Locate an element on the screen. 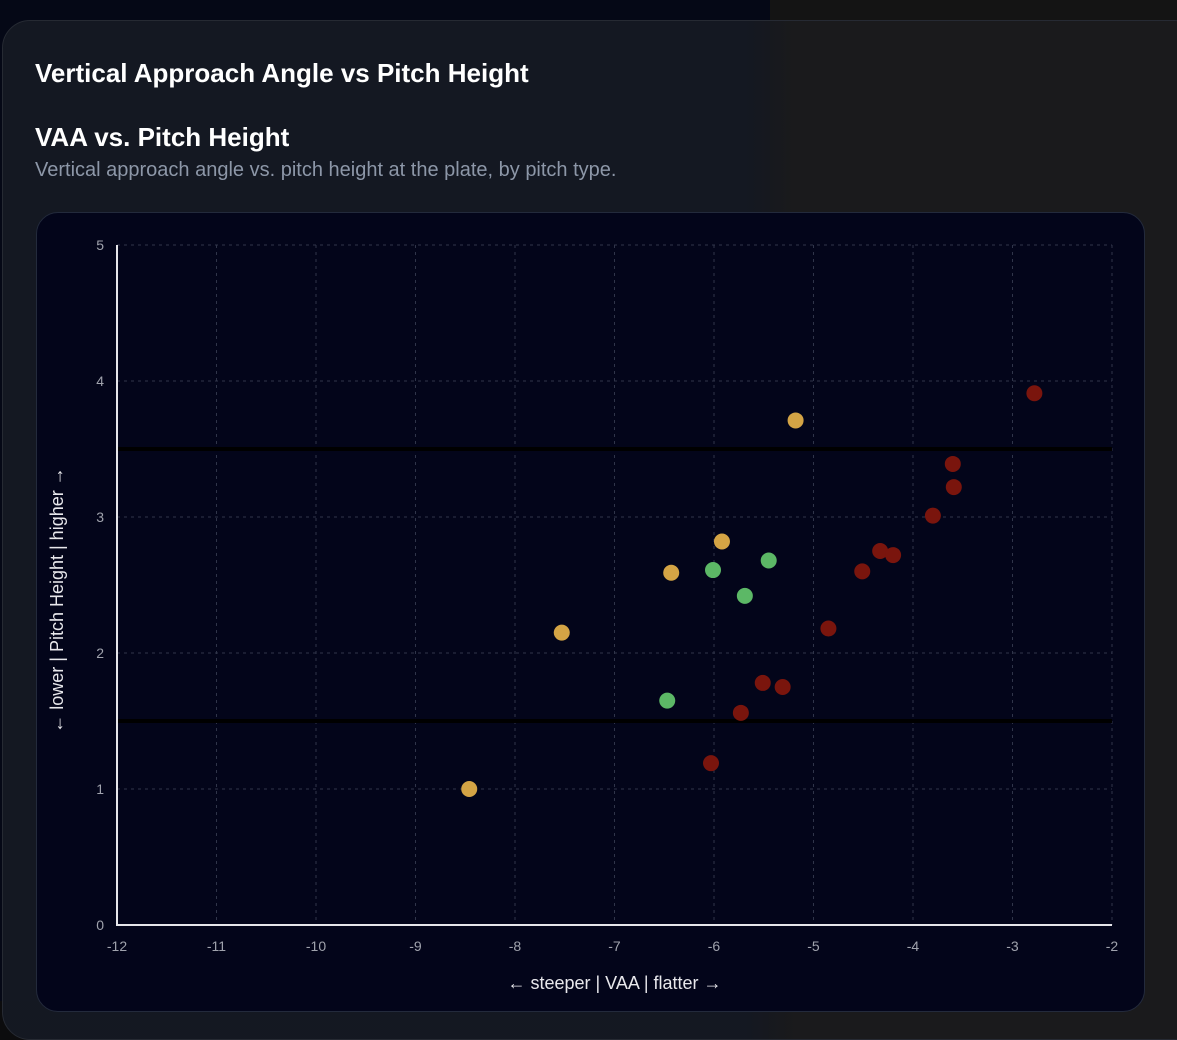 This screenshot has width=1177, height=1040. y-axis-label: ← lower | Pitch Height | higher → is located at coordinates (57, 599).